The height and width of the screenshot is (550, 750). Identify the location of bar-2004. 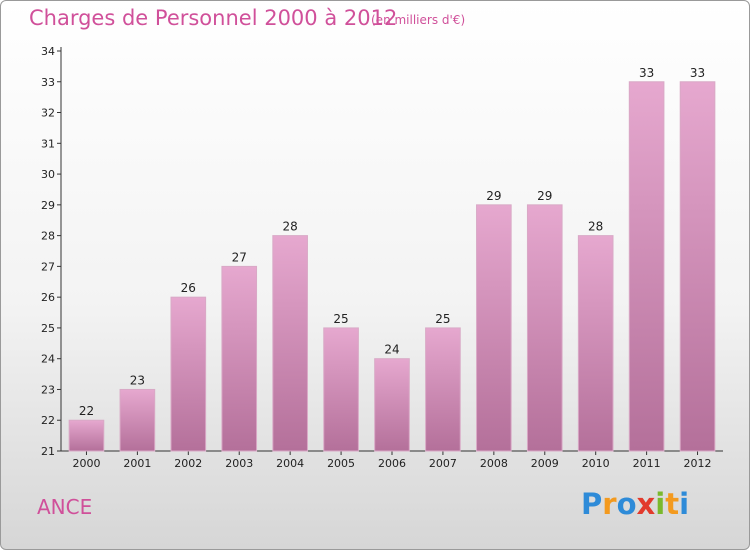
(290, 343).